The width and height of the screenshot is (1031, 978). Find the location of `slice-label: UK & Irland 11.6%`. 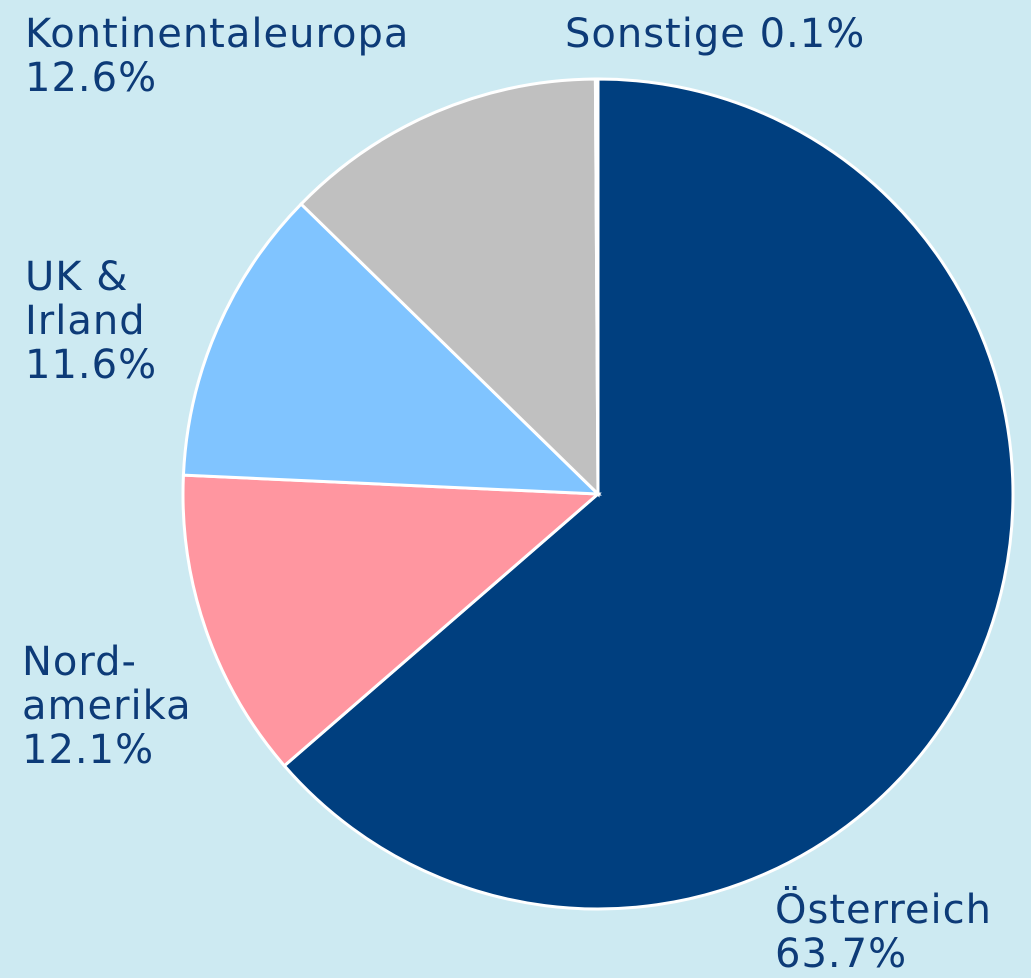

slice-label: UK & Irland 11.6% is located at coordinates (91, 321).